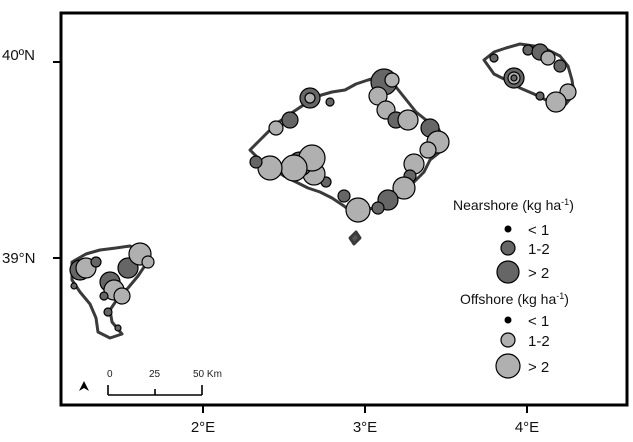  What do you see at coordinates (18, 55) in the screenshot?
I see `y-tick-label-40n: 40ºN` at bounding box center [18, 55].